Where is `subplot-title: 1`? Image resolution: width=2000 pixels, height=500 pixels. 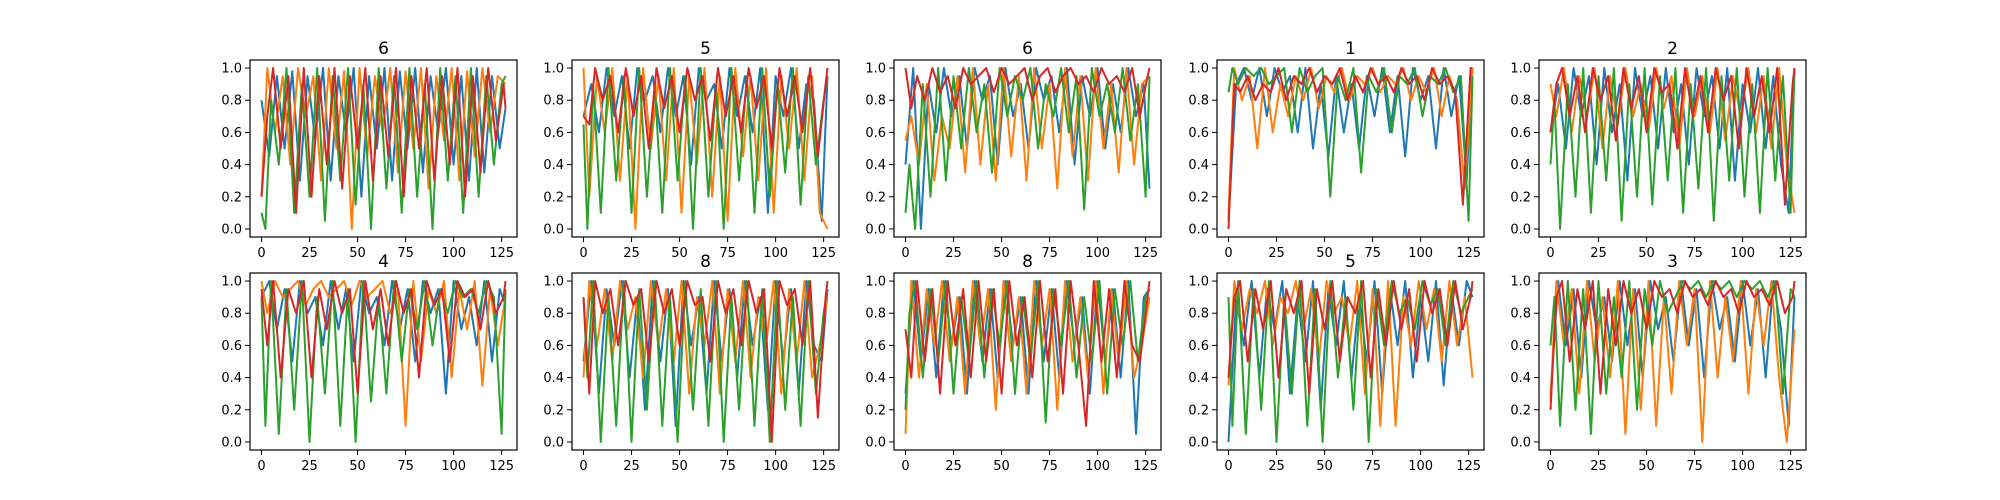 subplot-title: 1 is located at coordinates (1350, 49).